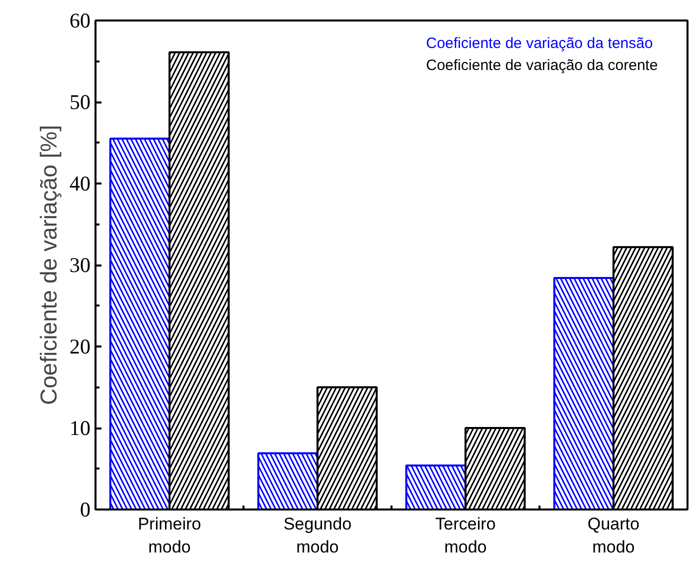 This screenshot has height=579, width=692. Describe the element at coordinates (85, 510) in the screenshot. I see `y-tick-label: 0` at that location.